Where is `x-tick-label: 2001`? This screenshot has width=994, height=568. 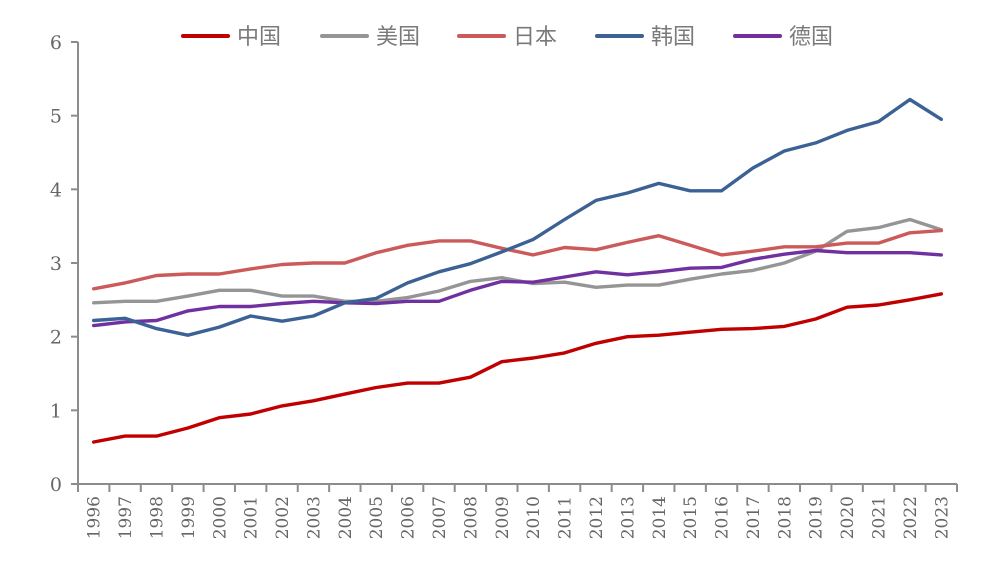 x-tick-label: 2001 is located at coordinates (252, 517).